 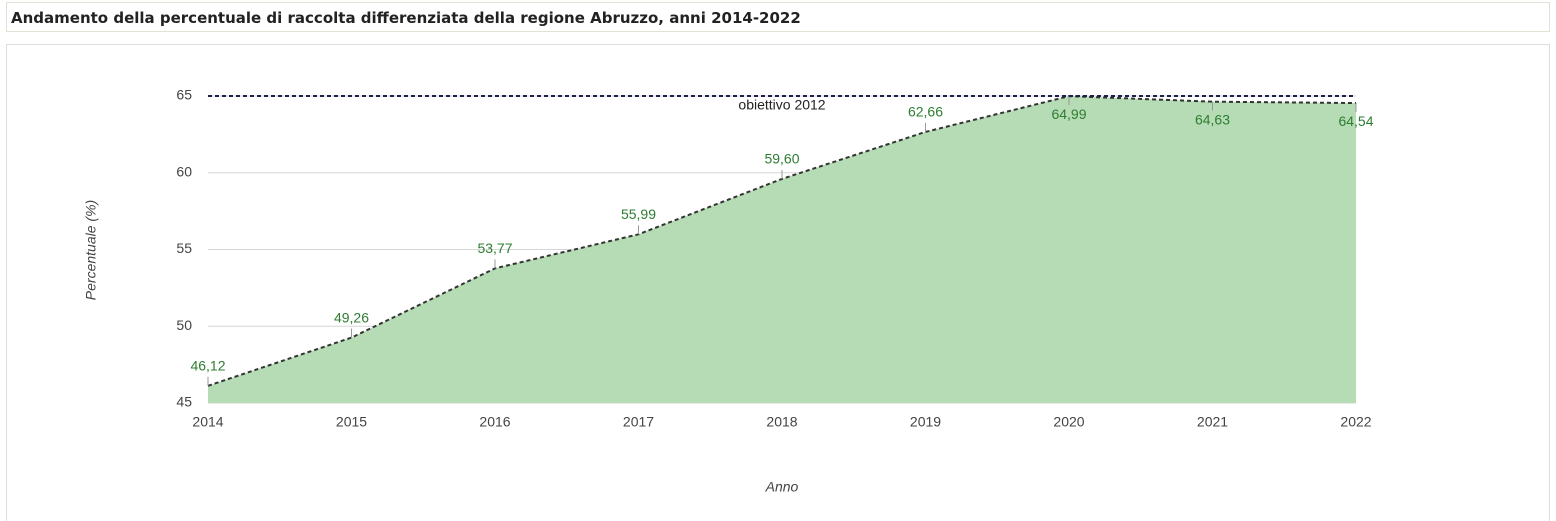 I want to click on y-axis-title: Percentuale (%), so click(x=91, y=250).